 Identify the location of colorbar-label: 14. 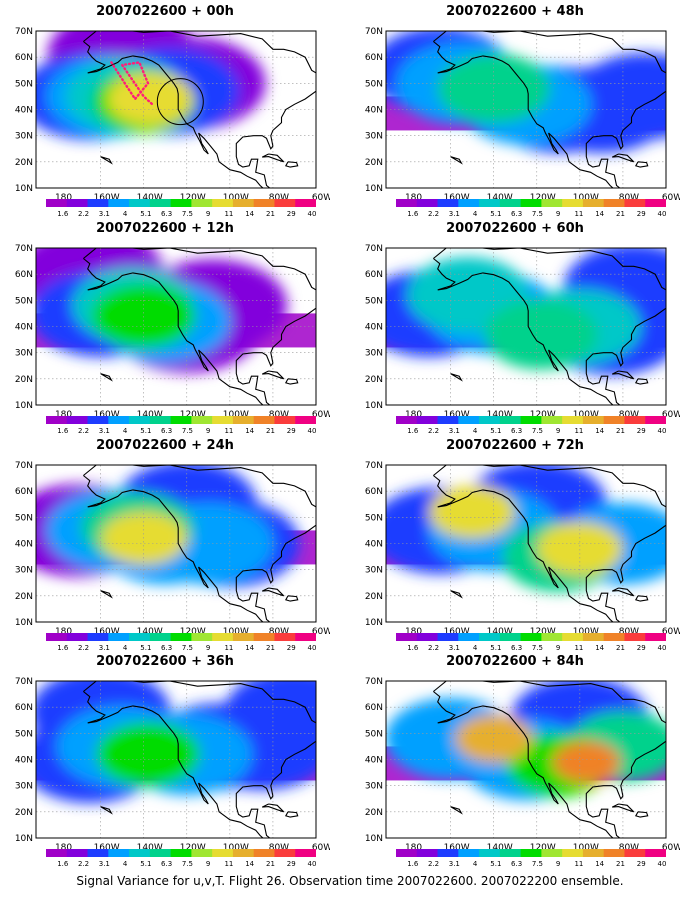
(249, 648).